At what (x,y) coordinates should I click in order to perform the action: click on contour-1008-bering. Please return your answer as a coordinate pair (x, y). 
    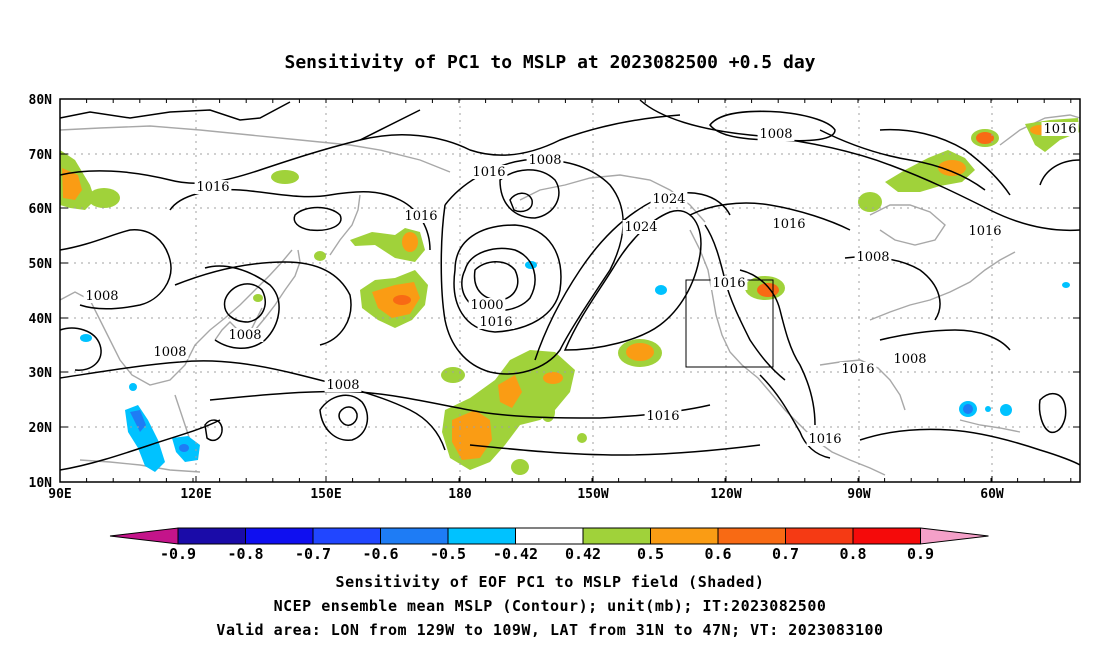
    Looking at the image, I should click on (529, 194).